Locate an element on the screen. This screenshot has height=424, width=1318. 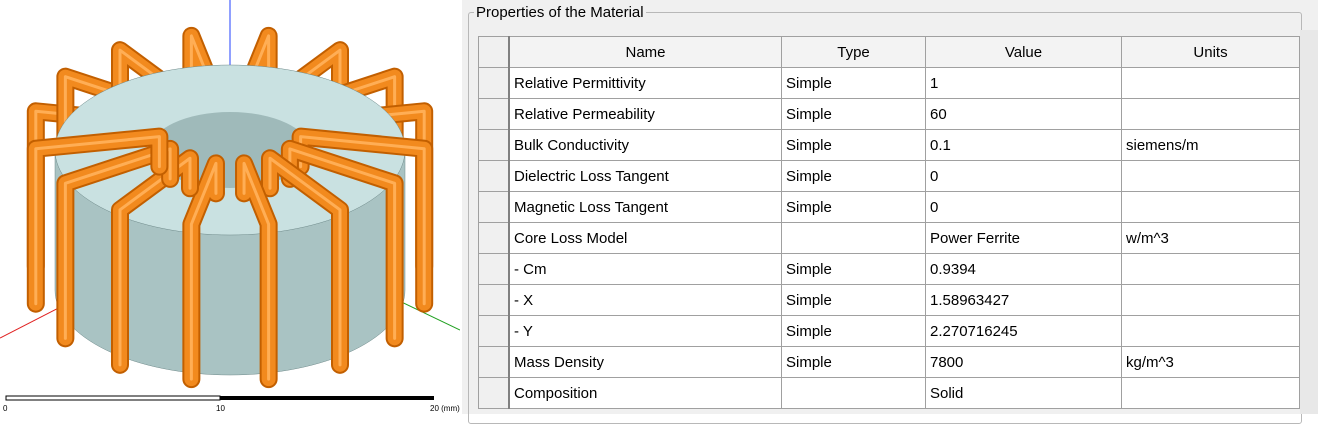
table-row: - Cm Simple 0.9394 is located at coordinates (889, 269).